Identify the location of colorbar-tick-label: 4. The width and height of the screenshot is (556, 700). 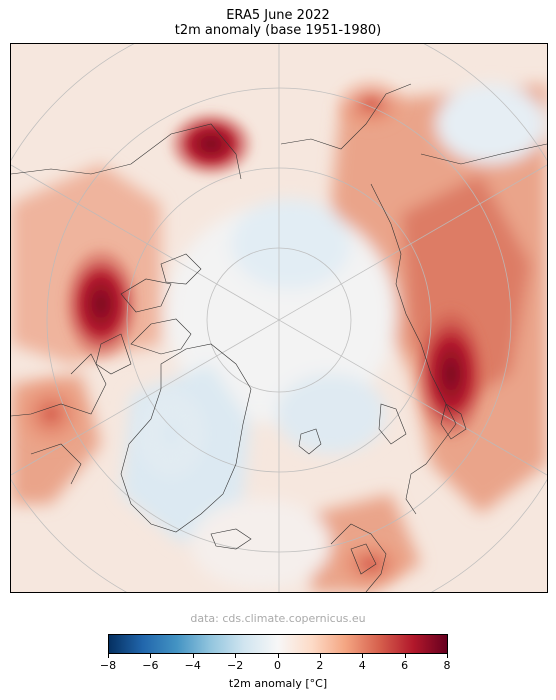
(362, 665).